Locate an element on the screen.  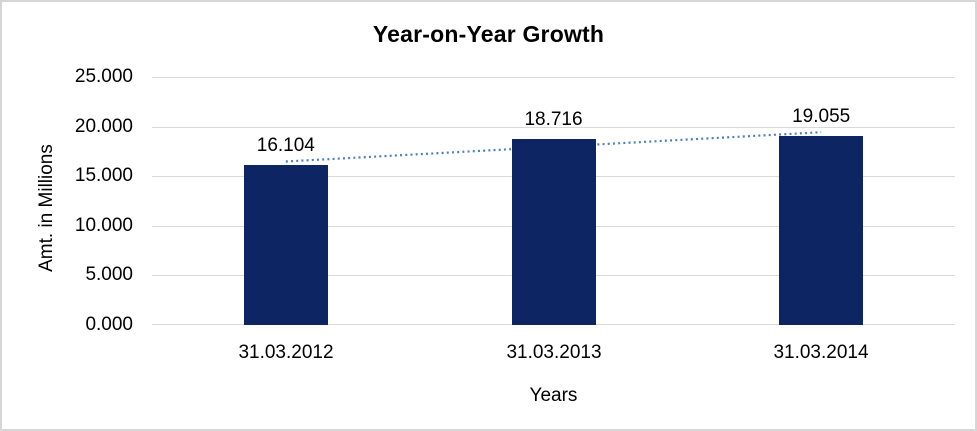
y-tick-label: 20.000 is located at coordinates (103, 126).